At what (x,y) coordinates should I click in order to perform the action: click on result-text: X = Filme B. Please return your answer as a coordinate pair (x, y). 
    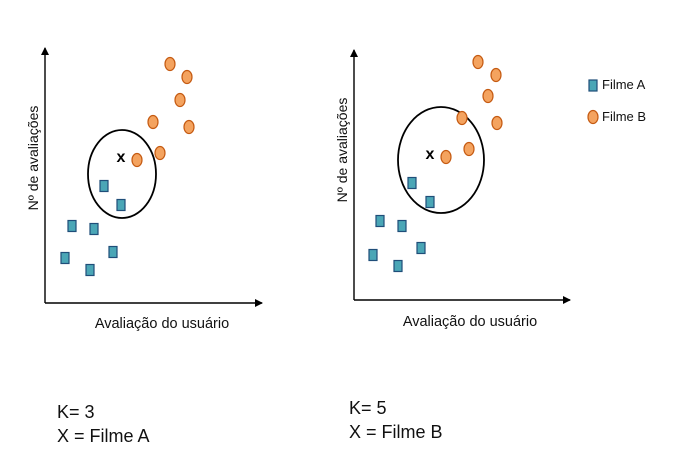
    Looking at the image, I should click on (396, 432).